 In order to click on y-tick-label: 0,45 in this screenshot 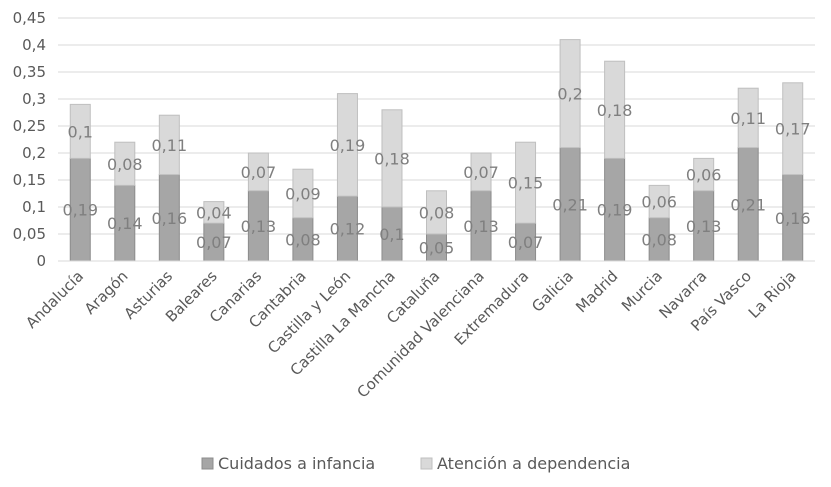, I will do `click(29, 18)`.